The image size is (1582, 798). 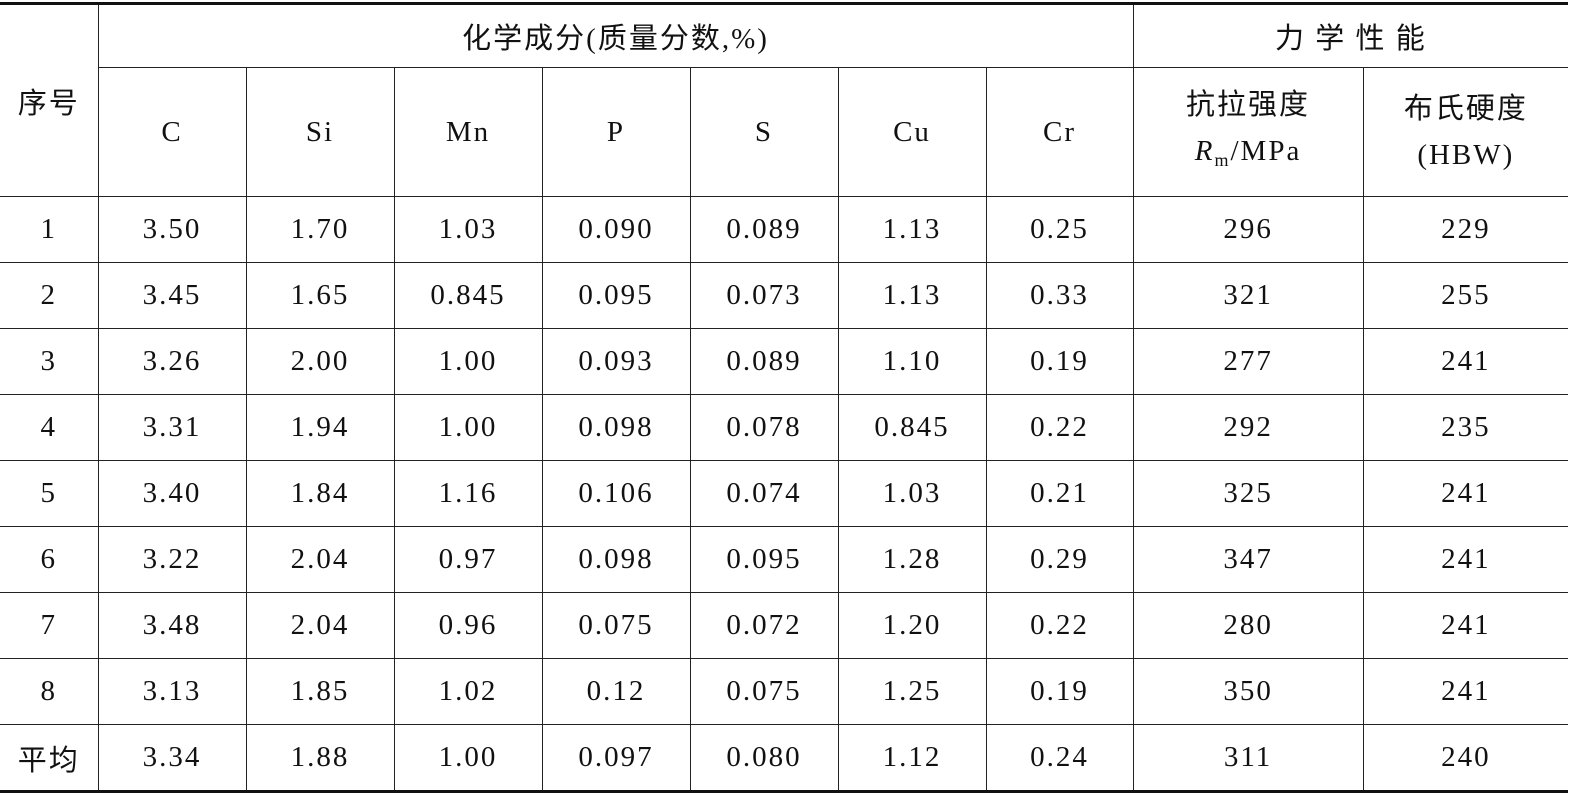 What do you see at coordinates (912, 295) in the screenshot?
I see `cell: 1.13` at bounding box center [912, 295].